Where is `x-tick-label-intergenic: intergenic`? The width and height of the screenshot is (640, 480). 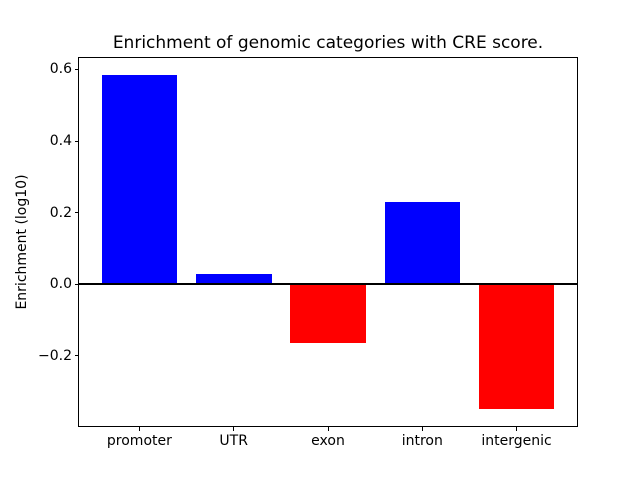 x-tick-label-intergenic: intergenic is located at coordinates (516, 441).